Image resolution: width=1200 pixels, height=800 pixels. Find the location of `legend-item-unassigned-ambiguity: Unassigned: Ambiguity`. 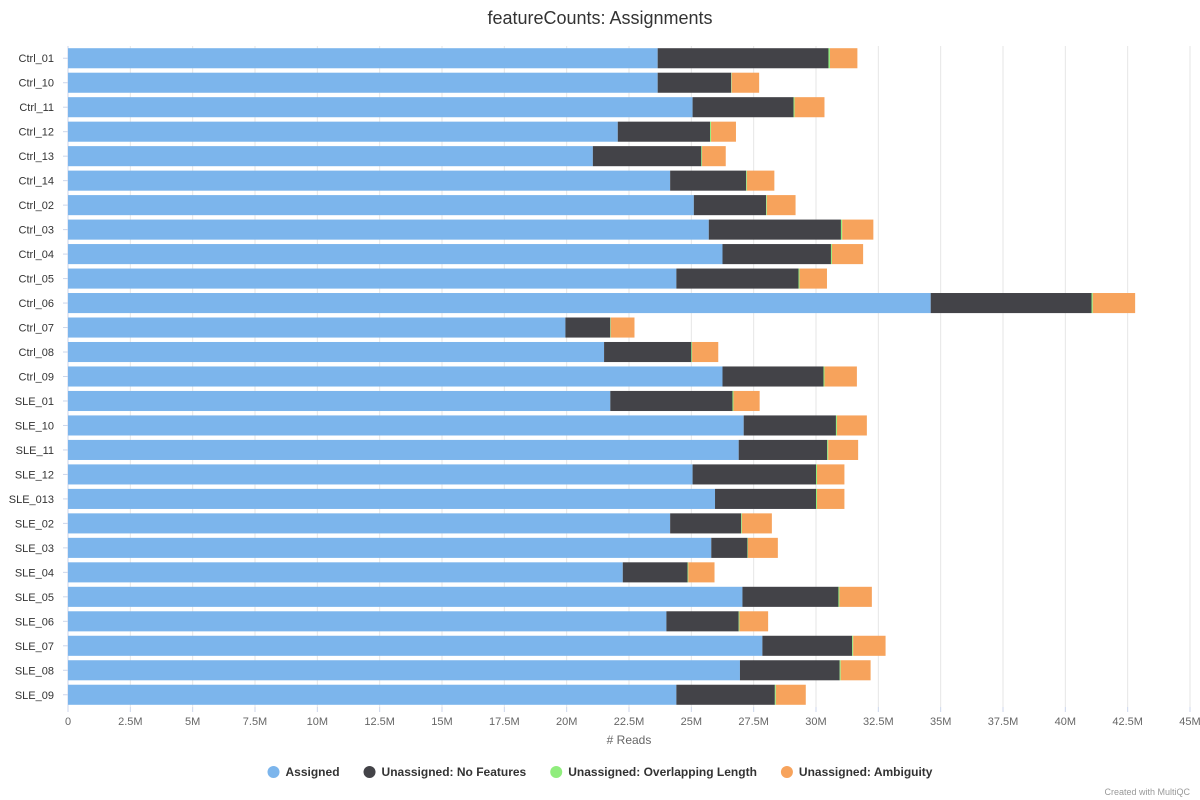

legend-item-unassigned-ambiguity: Unassigned: Ambiguity is located at coordinates (856, 772).